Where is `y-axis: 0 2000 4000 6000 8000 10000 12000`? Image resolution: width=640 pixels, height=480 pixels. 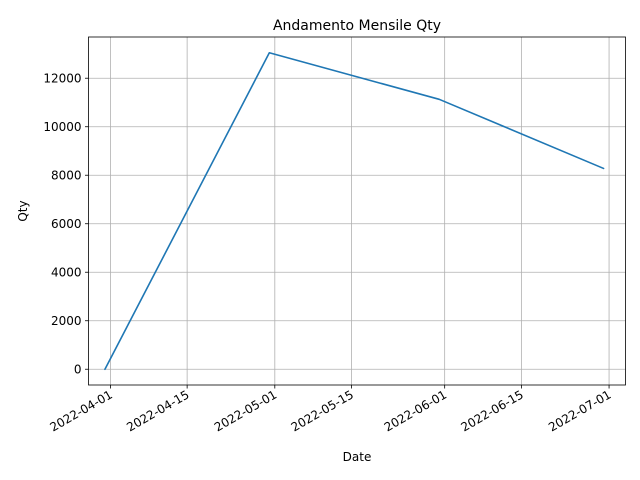
y-axis: 0 2000 4000 6000 8000 10000 12000 is located at coordinates (66, 224).